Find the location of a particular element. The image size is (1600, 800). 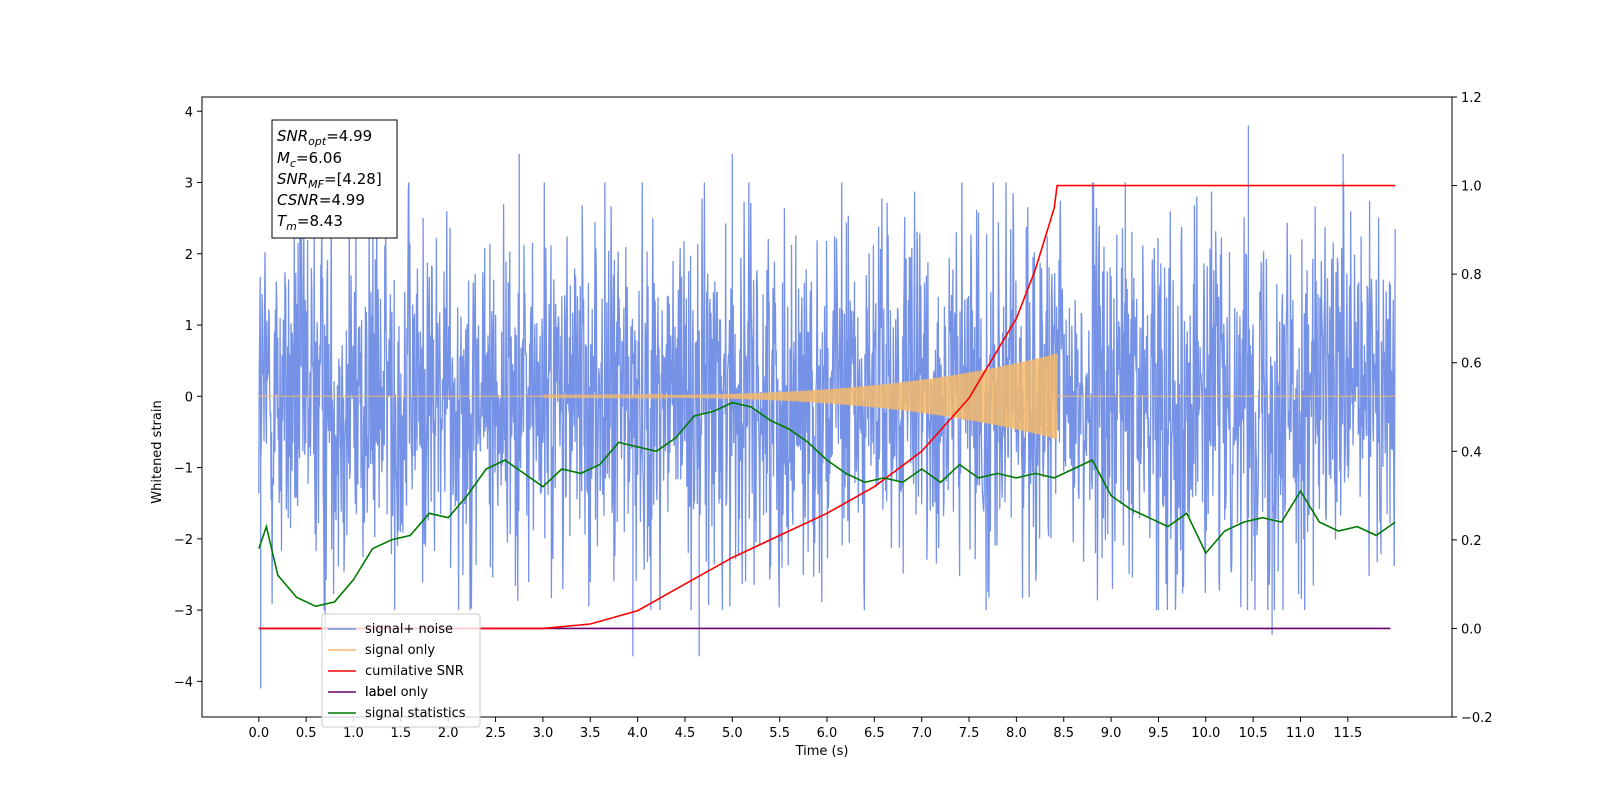

x-tick-label: 10.5 is located at coordinates (1253, 733).